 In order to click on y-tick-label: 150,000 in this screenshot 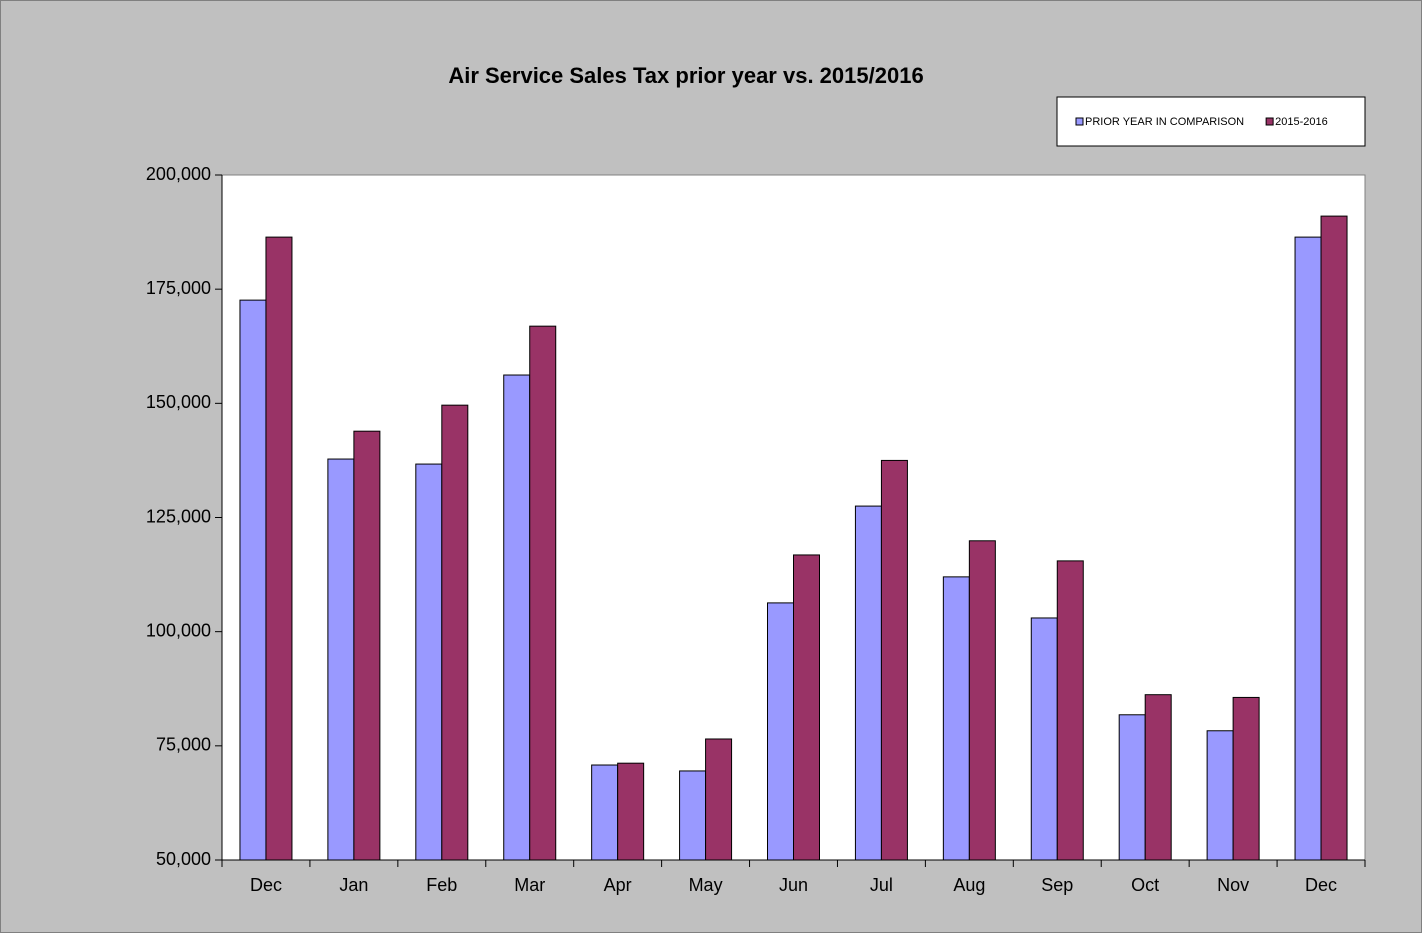, I will do `click(178, 402)`.